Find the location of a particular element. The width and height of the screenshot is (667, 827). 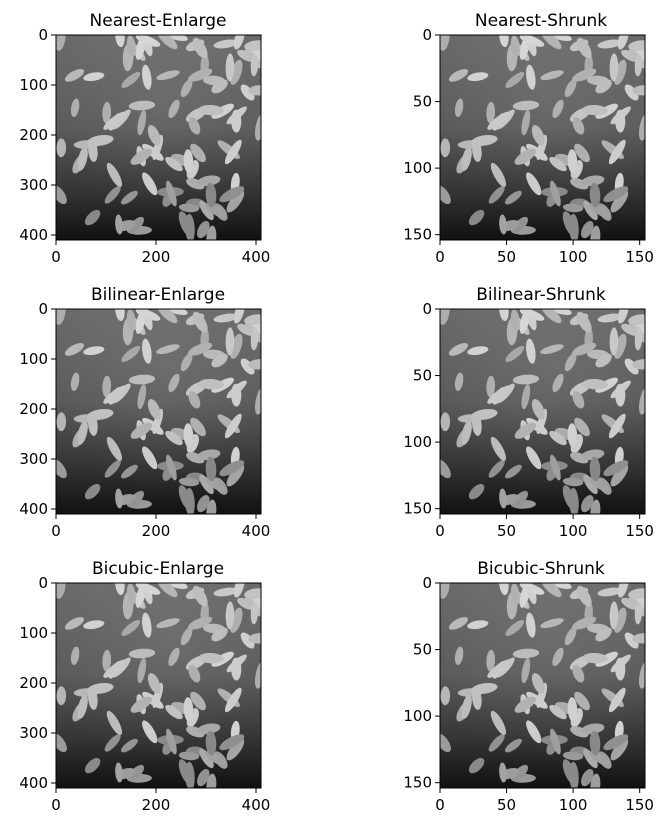

x-tick-label: 200 is located at coordinates (156, 257).